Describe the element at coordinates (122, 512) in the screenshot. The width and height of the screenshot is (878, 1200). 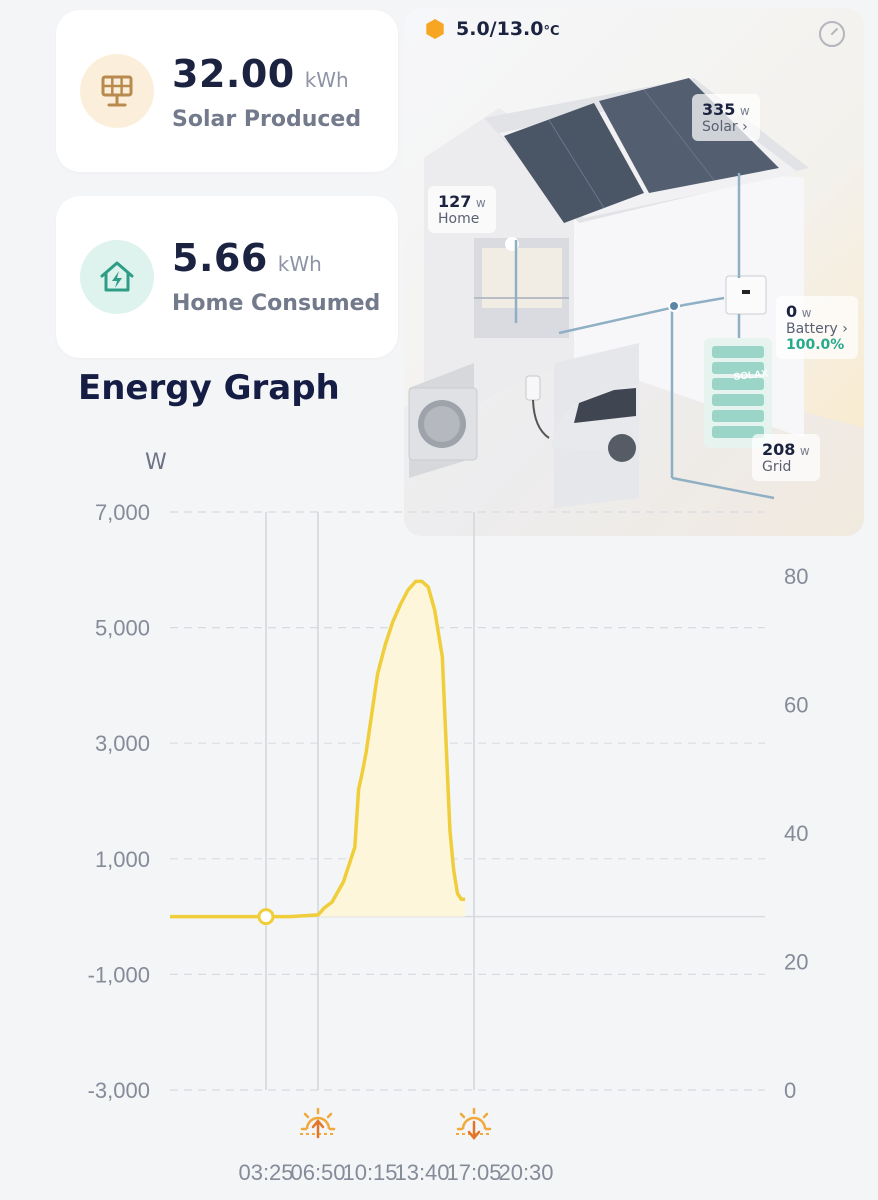
I see `y-left-tick-label: 7,000` at that location.